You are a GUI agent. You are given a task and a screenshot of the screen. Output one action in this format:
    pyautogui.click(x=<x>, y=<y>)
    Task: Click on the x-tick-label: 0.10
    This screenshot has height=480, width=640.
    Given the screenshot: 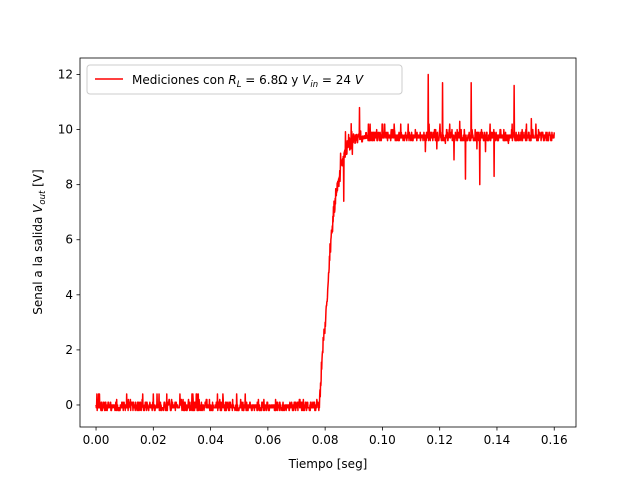 What is the action you would take?
    pyautogui.click(x=382, y=440)
    